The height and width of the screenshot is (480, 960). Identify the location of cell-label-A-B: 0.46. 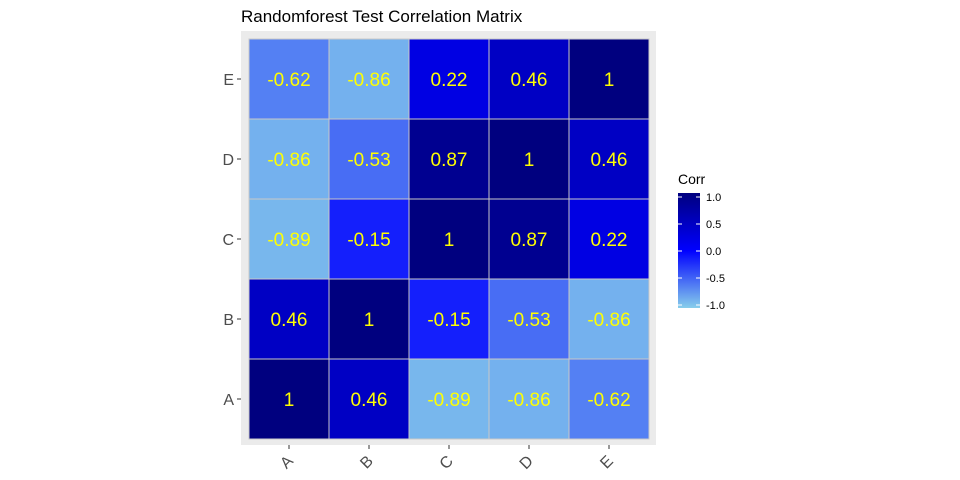
(289, 320).